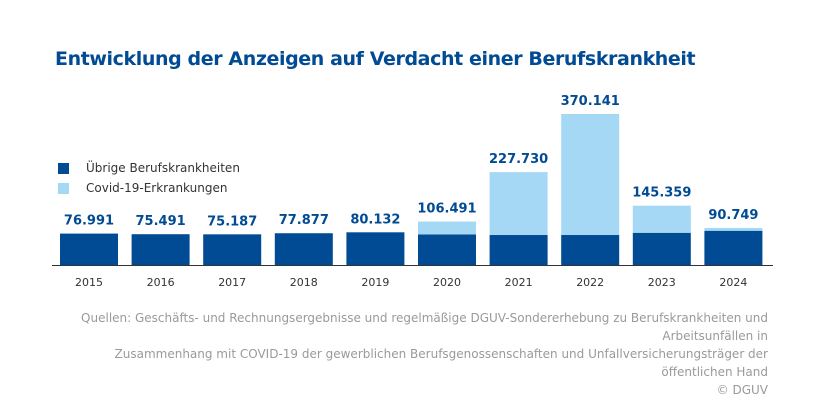 The image size is (820, 411). What do you see at coordinates (590, 175) in the screenshot?
I see `bar-covid-2022` at bounding box center [590, 175].